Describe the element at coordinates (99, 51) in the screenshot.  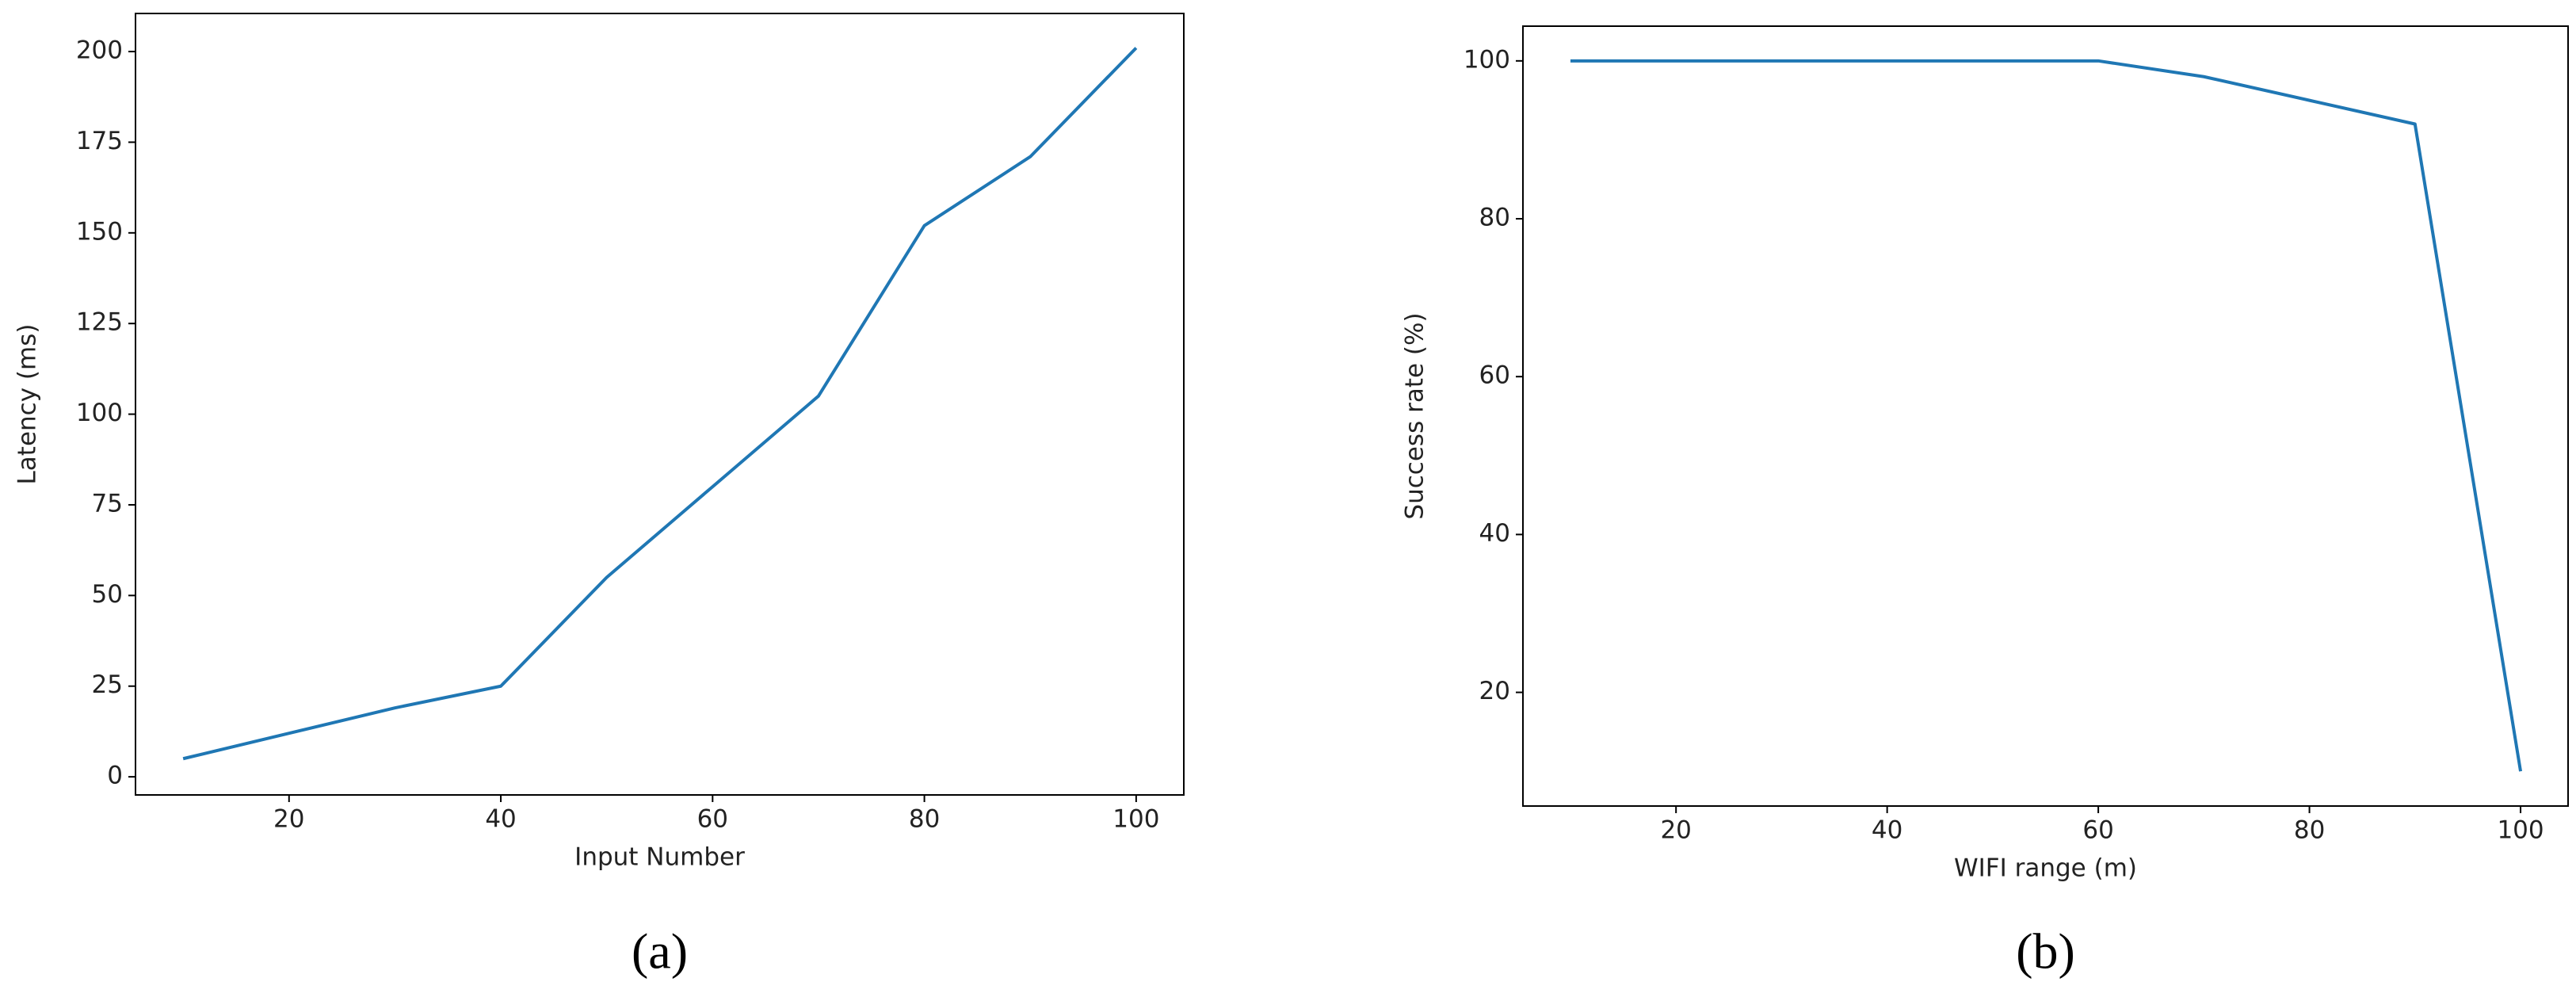
I see `y-tick-label: 200` at that location.